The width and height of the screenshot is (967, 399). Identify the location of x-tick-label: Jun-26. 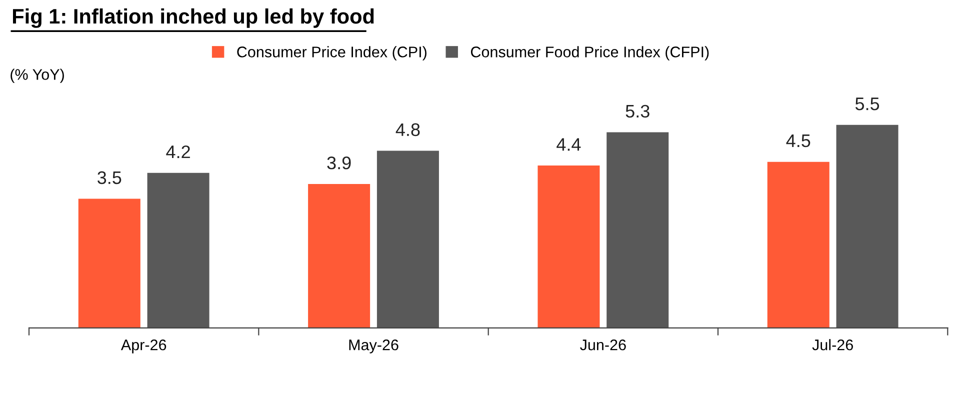
(603, 344).